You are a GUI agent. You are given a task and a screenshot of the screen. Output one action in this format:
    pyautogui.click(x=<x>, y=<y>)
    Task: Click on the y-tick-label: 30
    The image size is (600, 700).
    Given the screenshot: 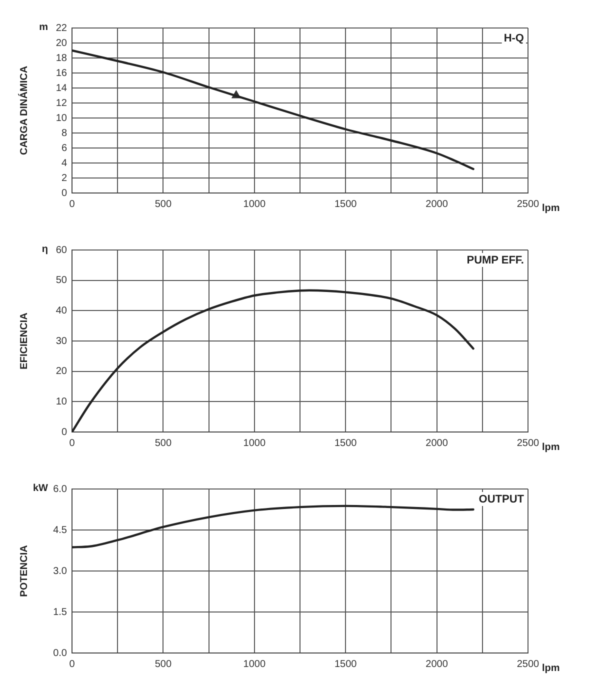 What is the action you would take?
    pyautogui.click(x=62, y=341)
    